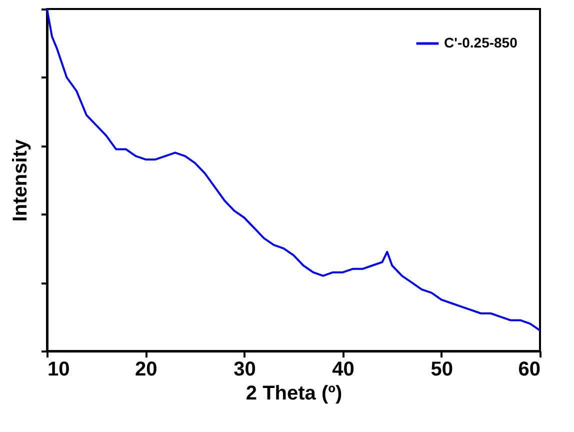  What do you see at coordinates (59, 369) in the screenshot?
I see `x-tick-label: 10` at bounding box center [59, 369].